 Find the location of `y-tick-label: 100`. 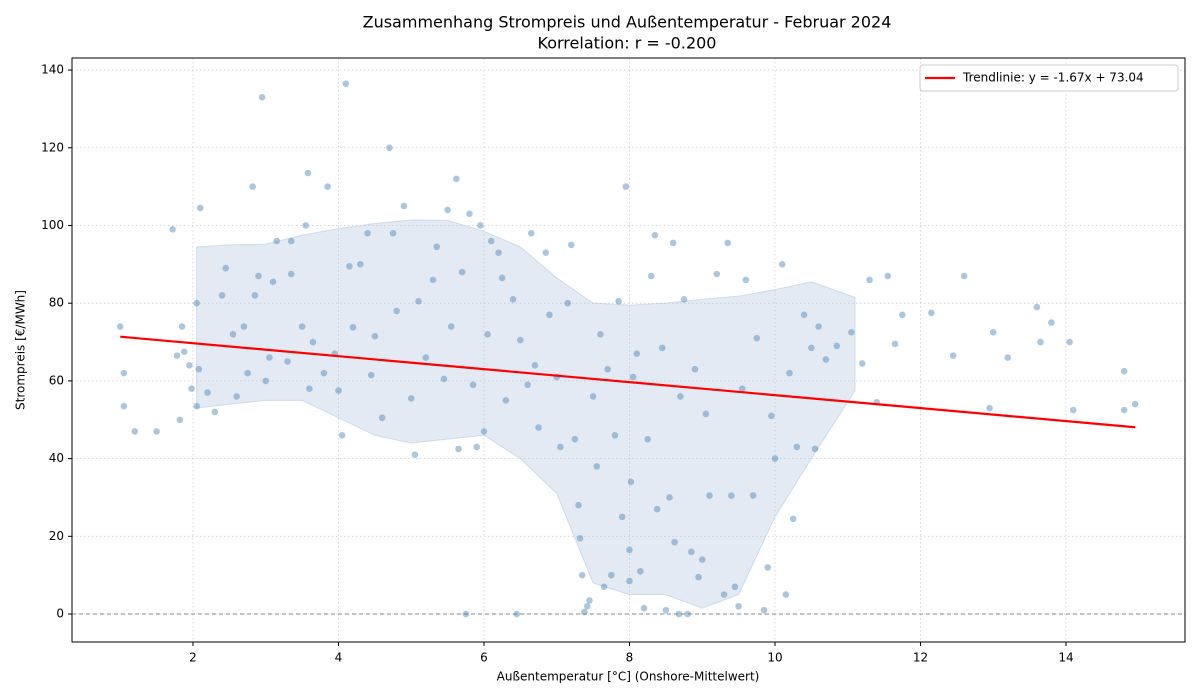

y-tick-label: 100 is located at coordinates (52, 225).